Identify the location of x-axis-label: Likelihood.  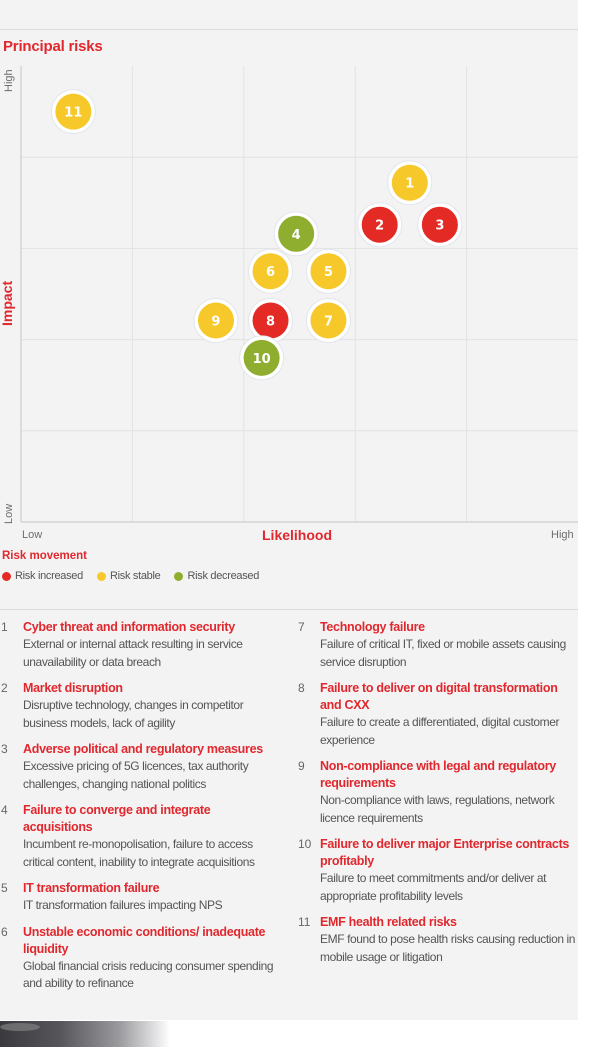
(297, 535).